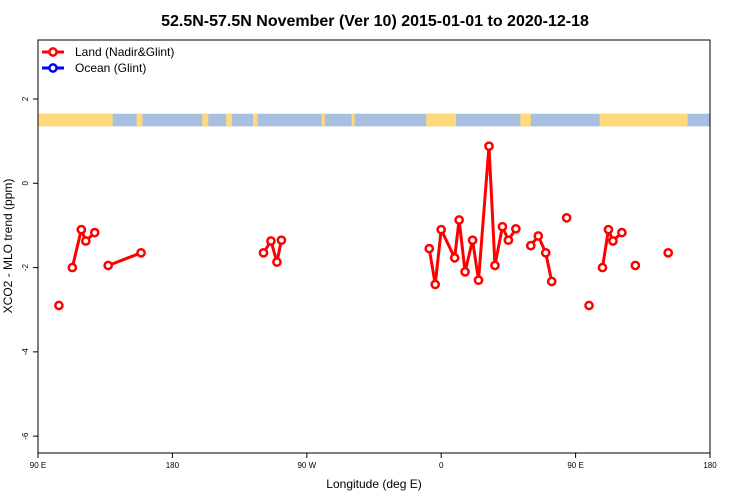 The height and width of the screenshot is (500, 750). Describe the element at coordinates (124, 52) in the screenshot. I see `legend-label-land: Land (Nadir&Glint)` at that location.